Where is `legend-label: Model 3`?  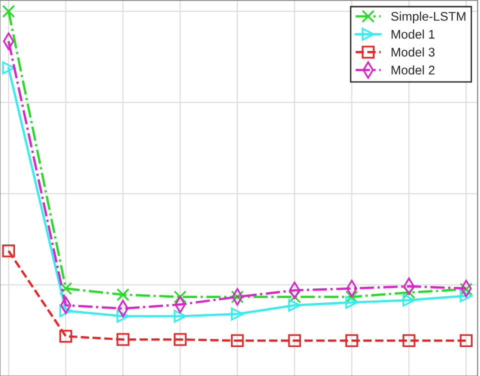 legend-label: Model 3 is located at coordinates (413, 52).